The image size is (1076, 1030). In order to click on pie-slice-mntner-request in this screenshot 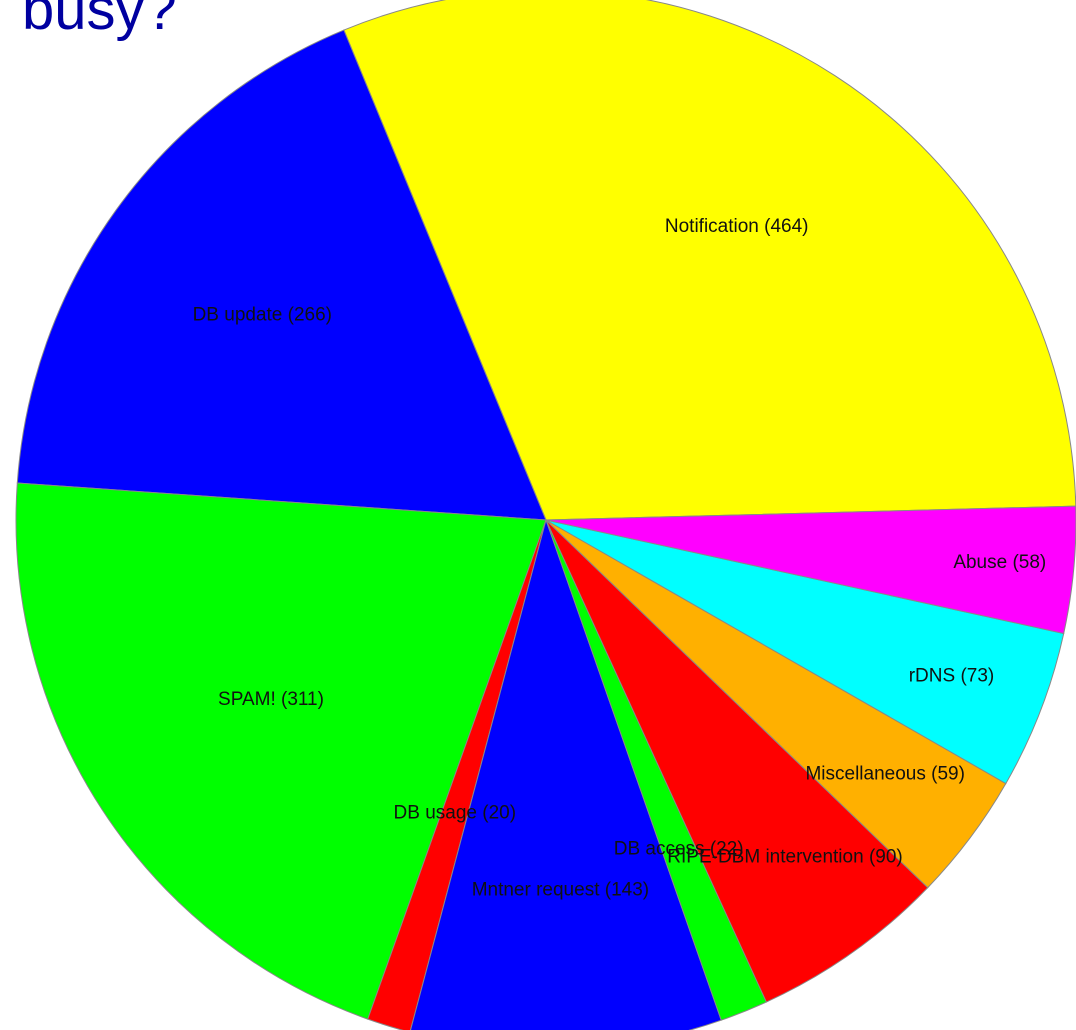, I will do `click(566, 774)`.